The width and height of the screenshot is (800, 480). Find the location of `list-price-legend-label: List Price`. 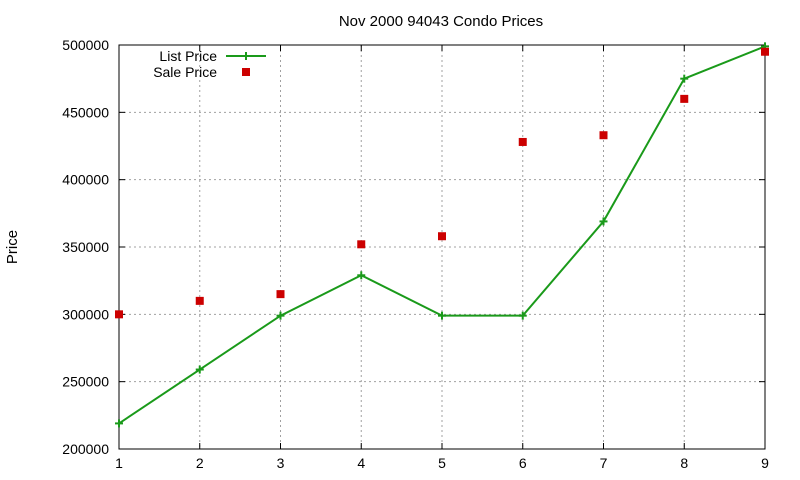

list-price-legend-label: List Price is located at coordinates (188, 56).